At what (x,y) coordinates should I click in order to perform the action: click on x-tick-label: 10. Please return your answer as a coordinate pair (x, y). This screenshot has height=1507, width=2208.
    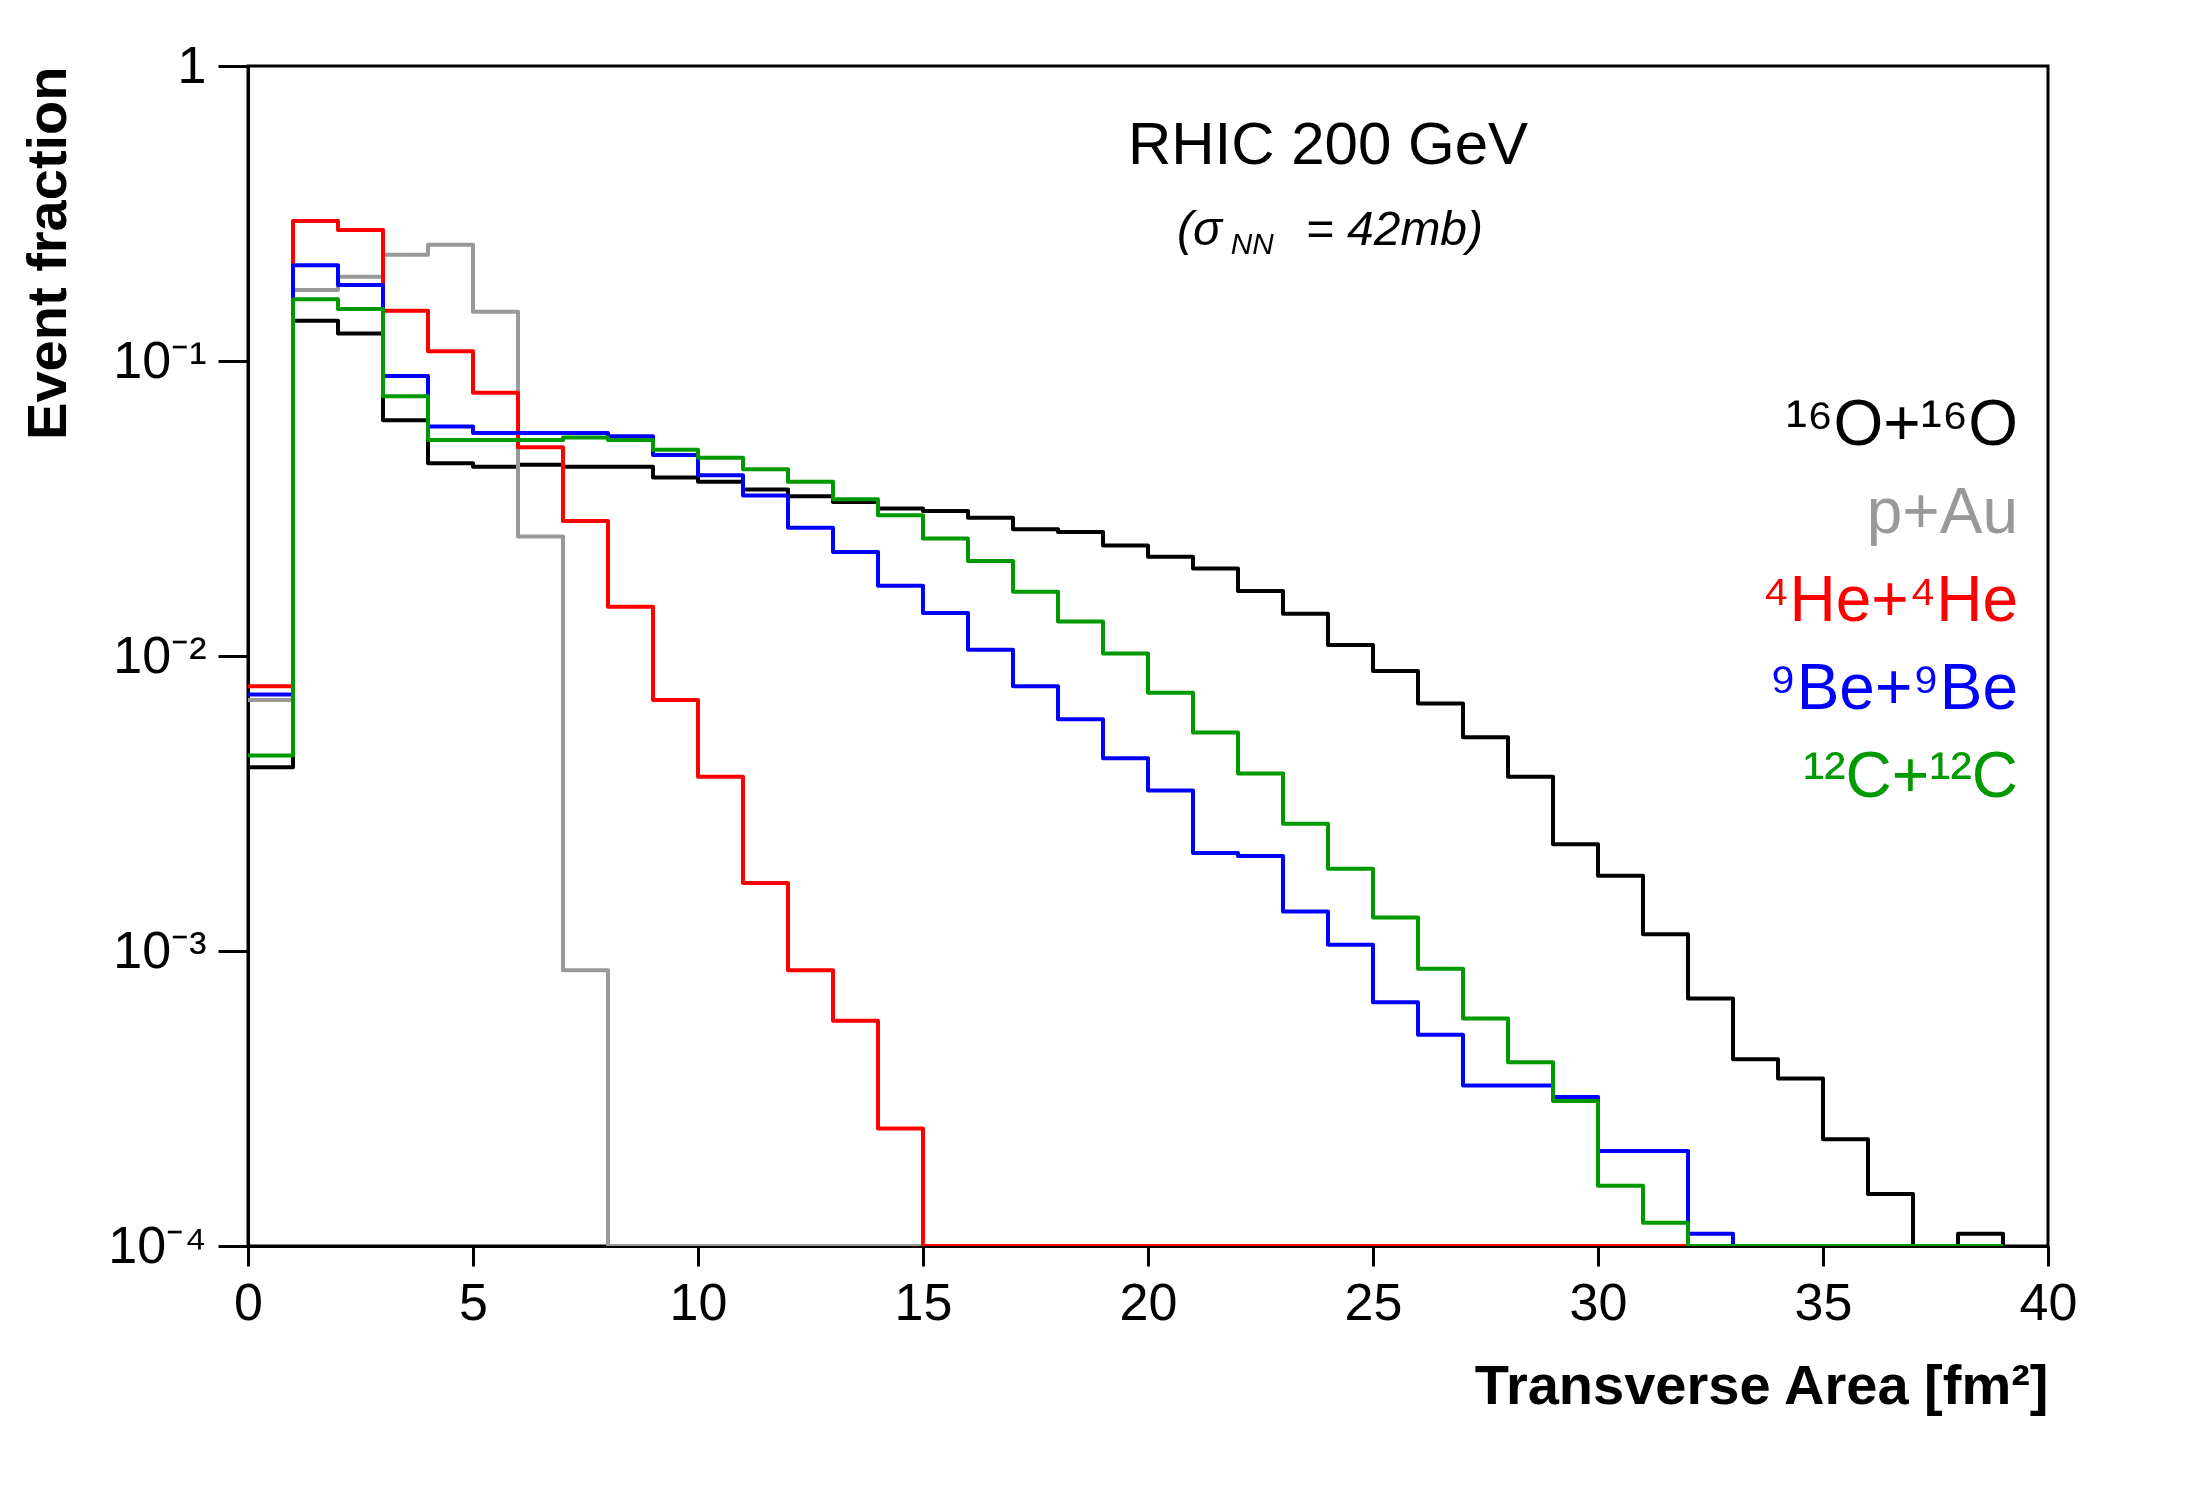
    Looking at the image, I should click on (698, 1301).